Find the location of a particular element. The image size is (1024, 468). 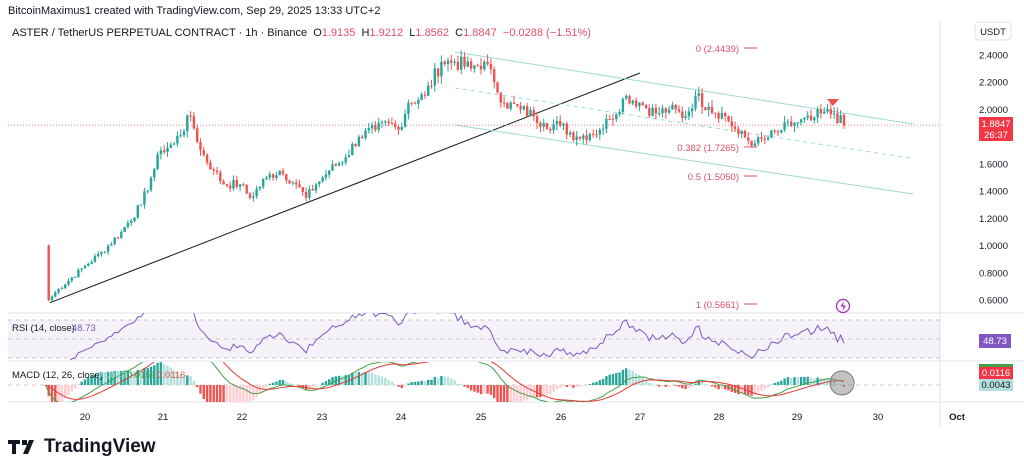

down-arrow-marker-icon is located at coordinates (833, 102).